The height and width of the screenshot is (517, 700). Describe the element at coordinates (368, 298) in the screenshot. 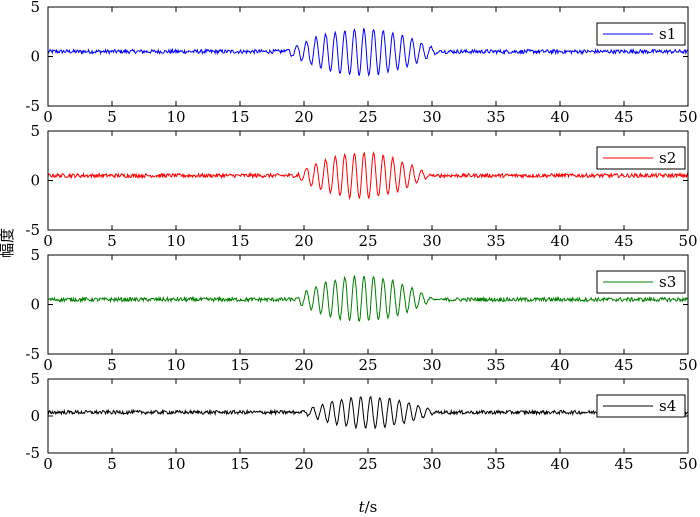

I see `series-line-s3` at that location.